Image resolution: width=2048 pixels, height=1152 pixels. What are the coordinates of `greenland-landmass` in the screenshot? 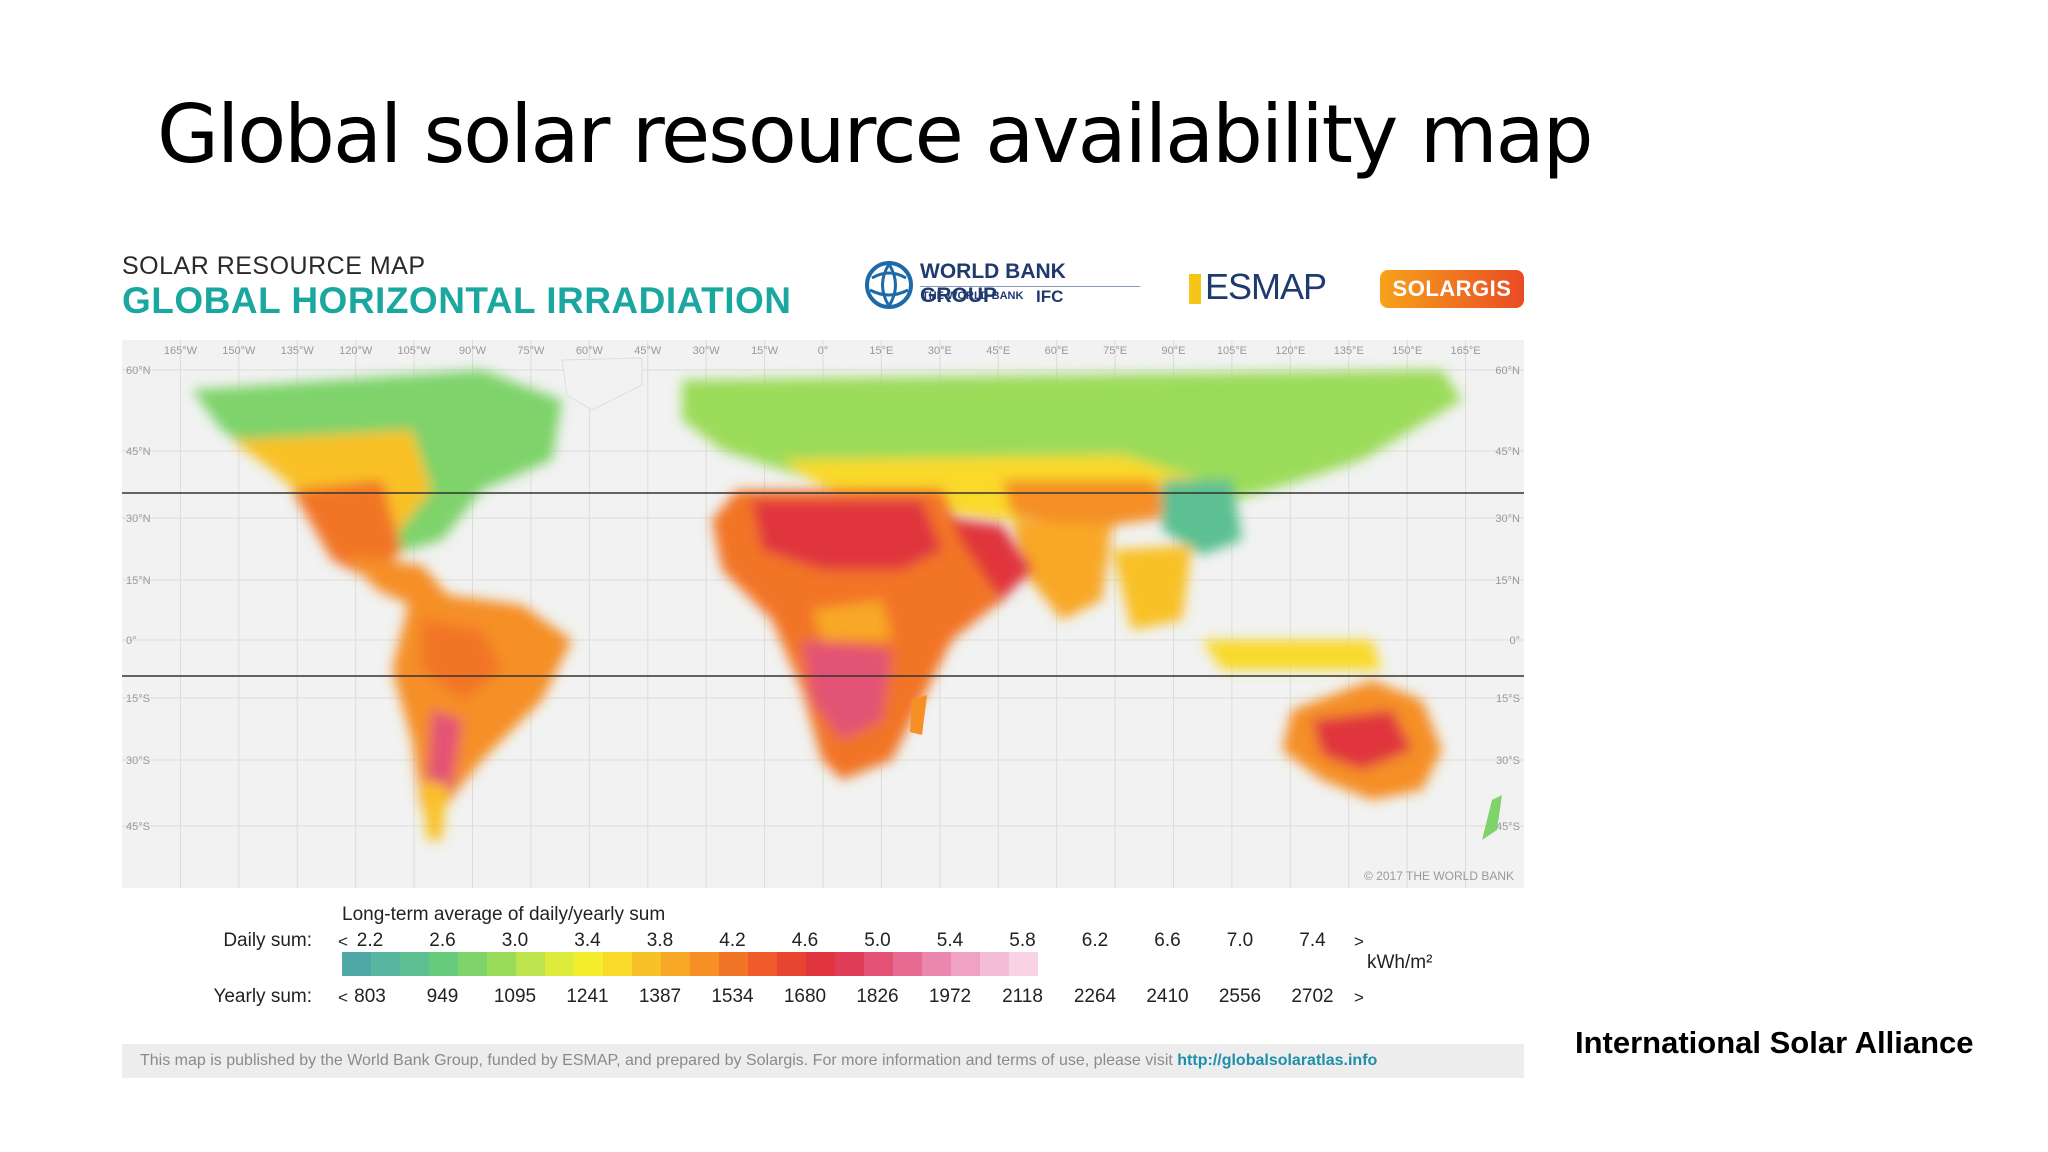 It's located at (602, 384).